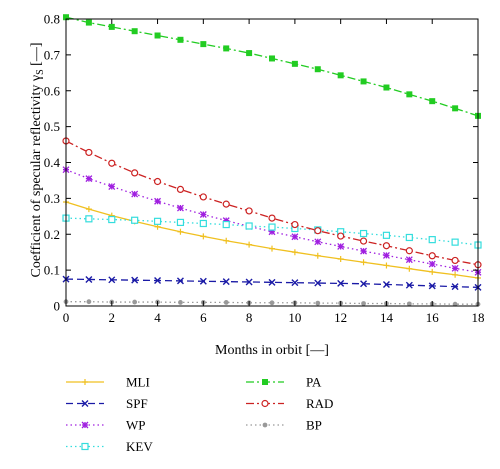  I want to click on x-tick-label: 2, so click(112, 317).